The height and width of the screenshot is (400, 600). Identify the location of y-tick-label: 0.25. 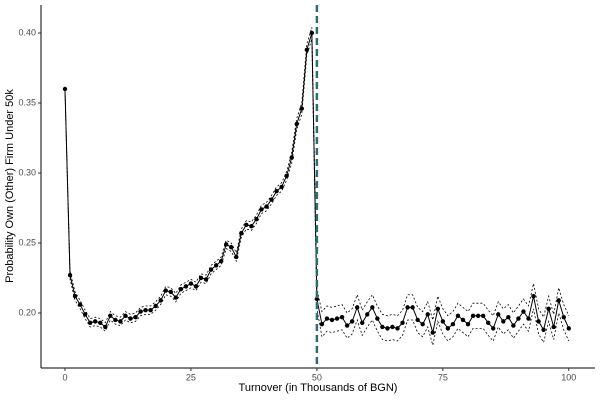
(27, 242).